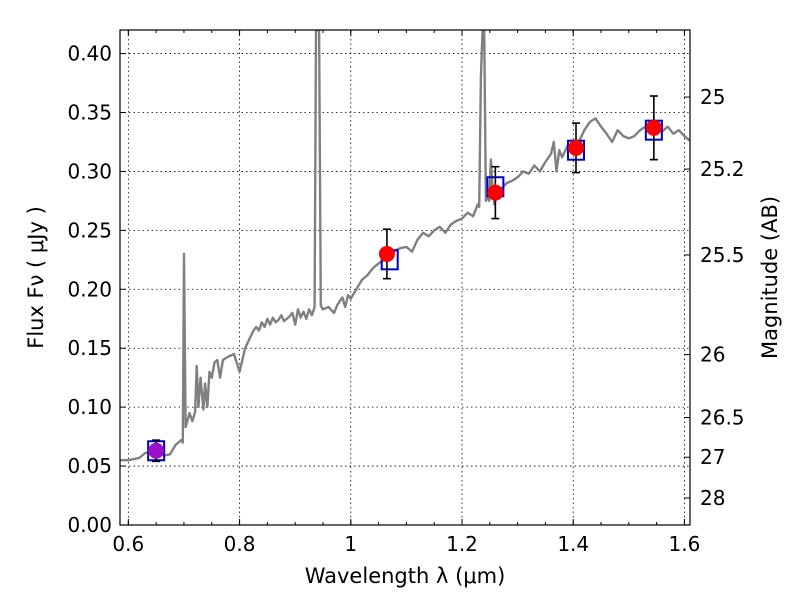 The image size is (800, 600). What do you see at coordinates (240, 544) in the screenshot?
I see `x-tick-label: 0.8` at bounding box center [240, 544].